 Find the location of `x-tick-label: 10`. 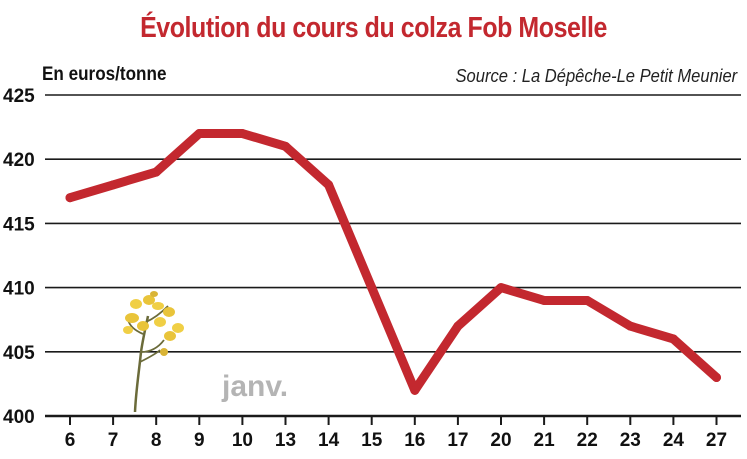

x-tick-label: 10 is located at coordinates (242, 440).